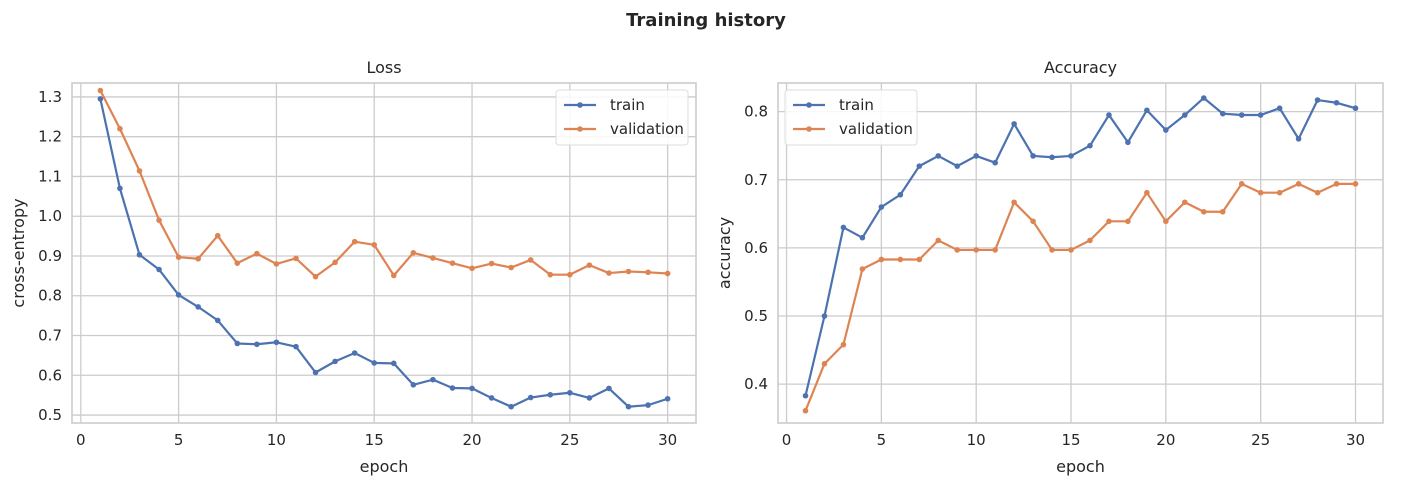 The width and height of the screenshot is (1412, 487). Describe the element at coordinates (724, 253) in the screenshot. I see `y-axis-label: accuracy` at that location.